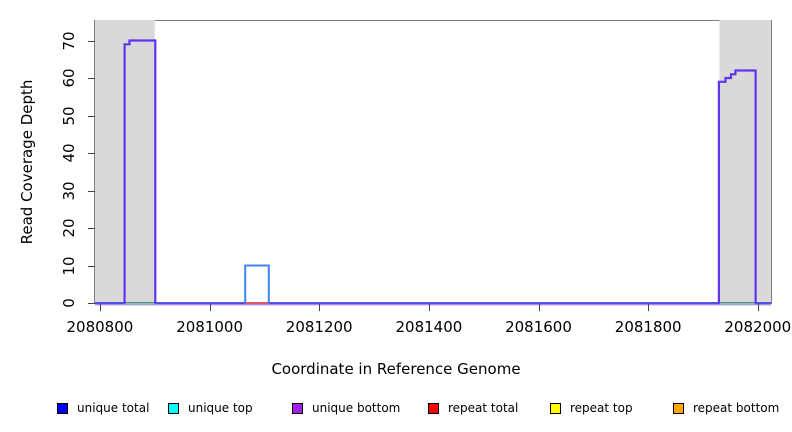 This screenshot has height=432, width=792. I want to click on shaded-region, so click(745, 161).